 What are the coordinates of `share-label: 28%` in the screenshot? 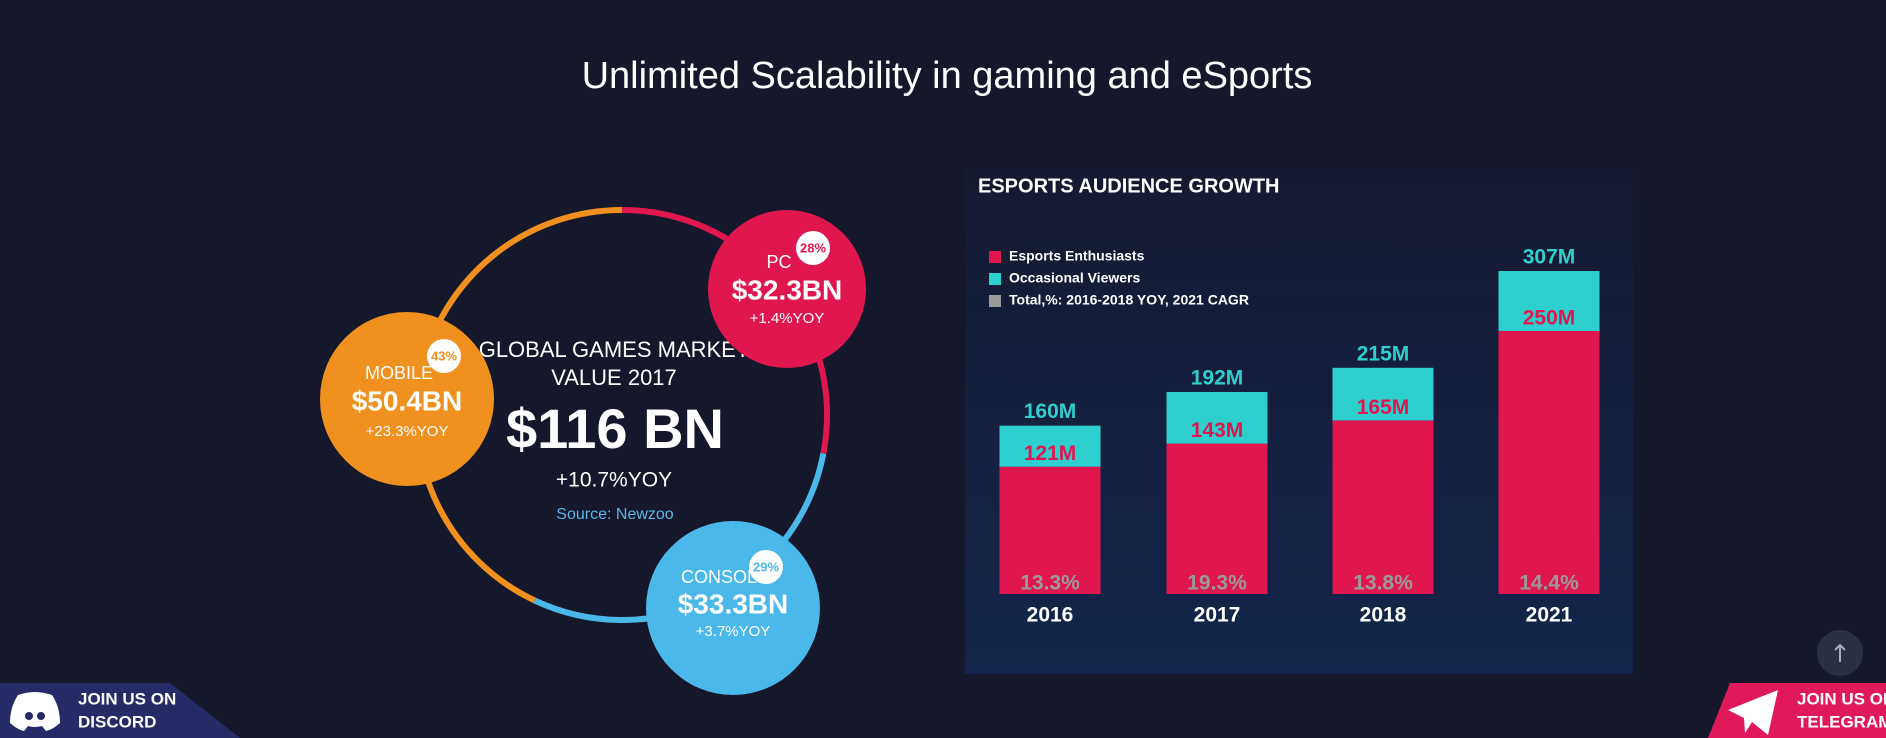 It's located at (813, 247).